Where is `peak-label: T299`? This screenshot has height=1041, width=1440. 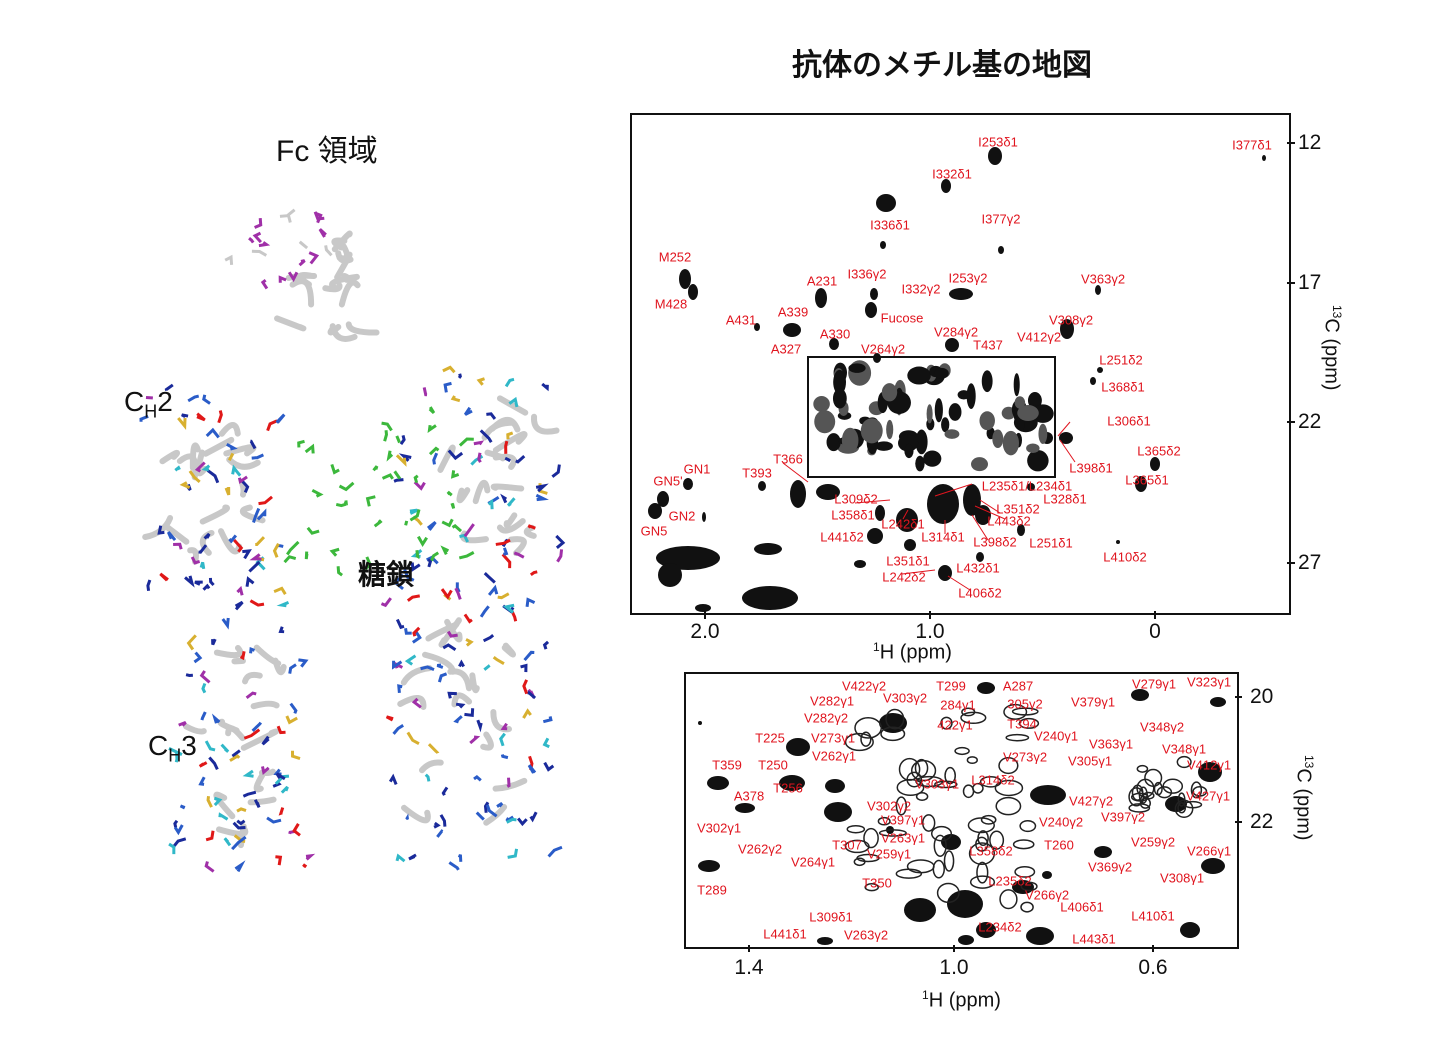 peak-label: T299 is located at coordinates (951, 686).